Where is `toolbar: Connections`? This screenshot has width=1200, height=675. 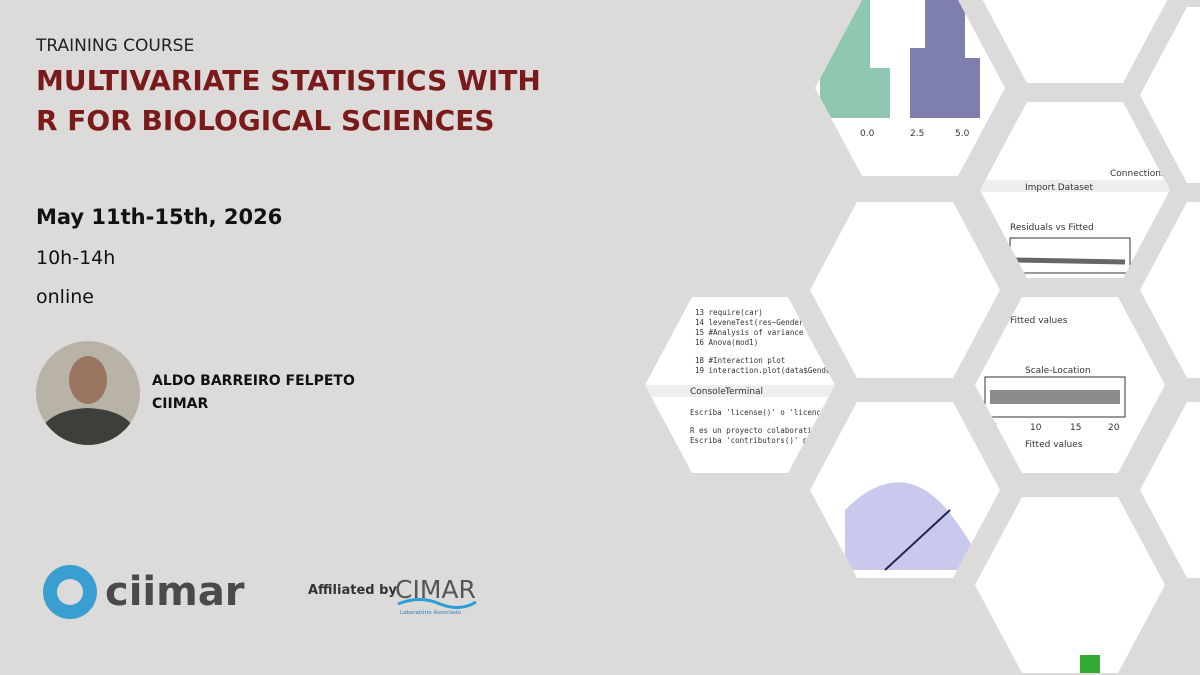
toolbar: Connections is located at coordinates (1138, 174).